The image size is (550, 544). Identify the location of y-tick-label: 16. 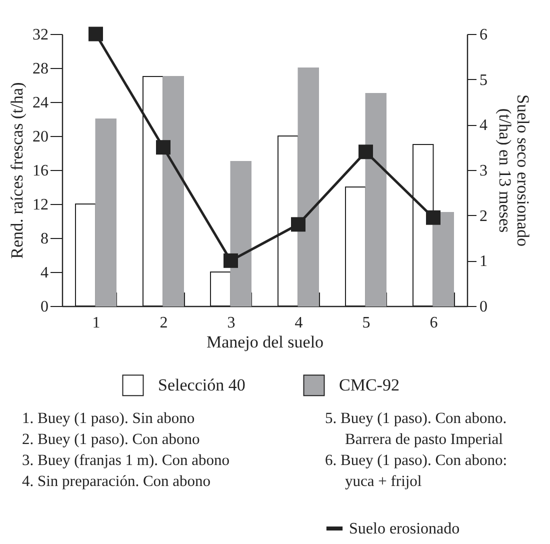
(40, 171).